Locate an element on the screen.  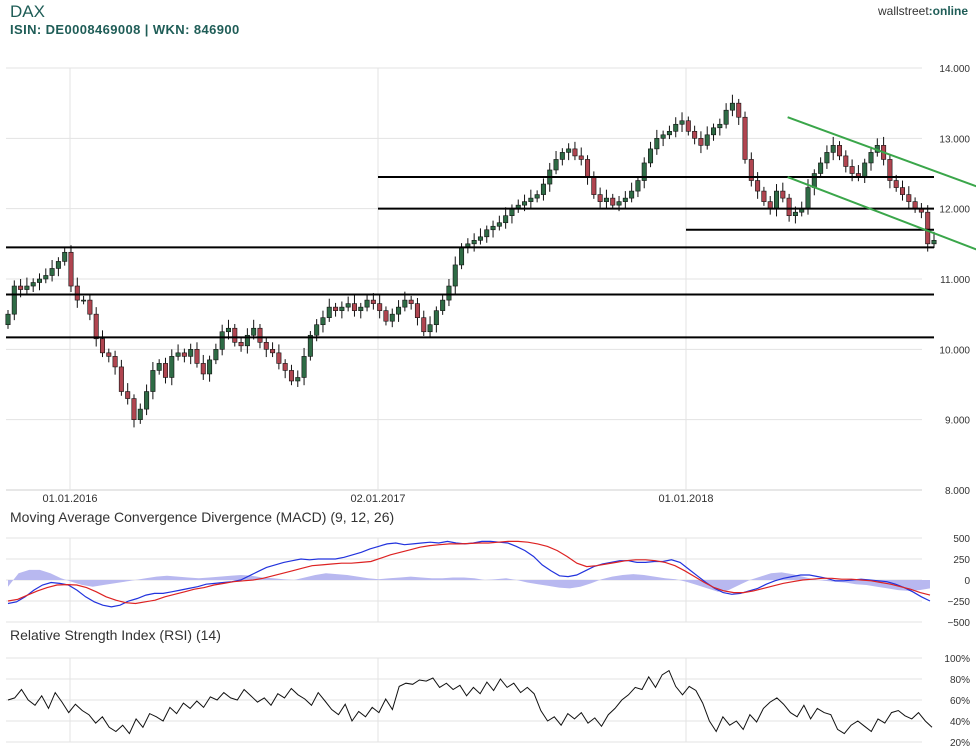
y-tick-label: 40% is located at coordinates (960, 722).